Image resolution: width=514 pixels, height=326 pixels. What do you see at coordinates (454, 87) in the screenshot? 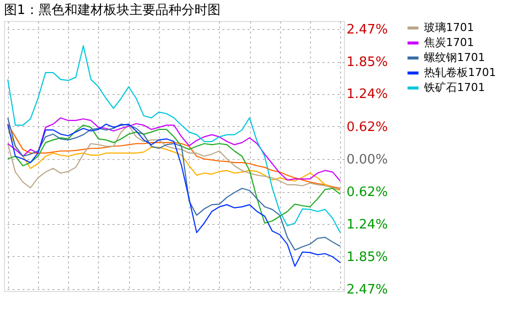
I see `legend-label: 铁矿石1701` at bounding box center [454, 87].